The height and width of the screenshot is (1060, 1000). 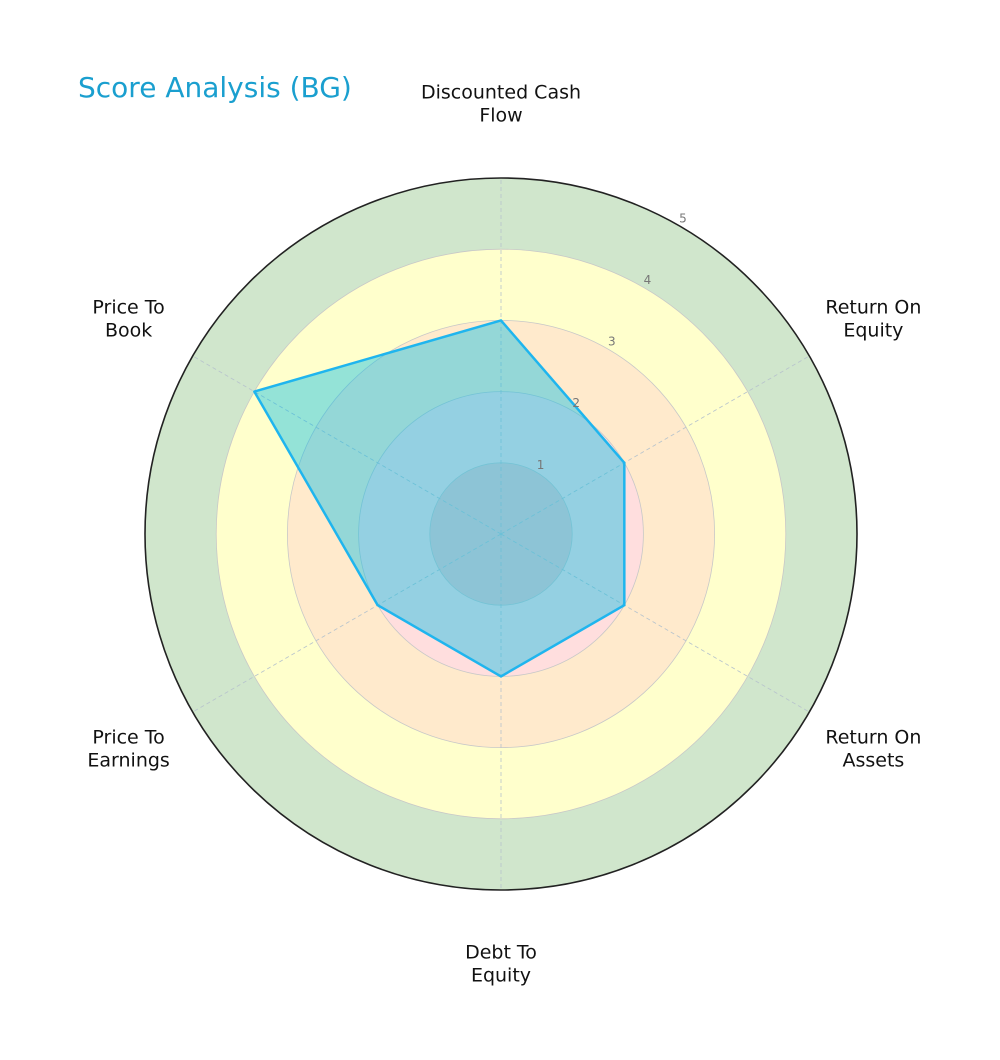 I want to click on r-tick-label: 3, so click(x=612, y=342).